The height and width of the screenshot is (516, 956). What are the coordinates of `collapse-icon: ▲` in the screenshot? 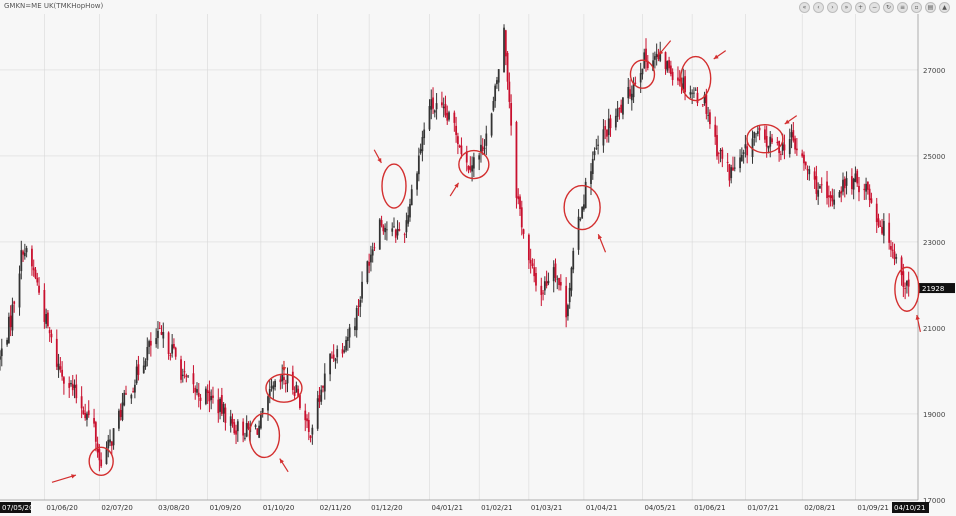 It's located at (944, 7).